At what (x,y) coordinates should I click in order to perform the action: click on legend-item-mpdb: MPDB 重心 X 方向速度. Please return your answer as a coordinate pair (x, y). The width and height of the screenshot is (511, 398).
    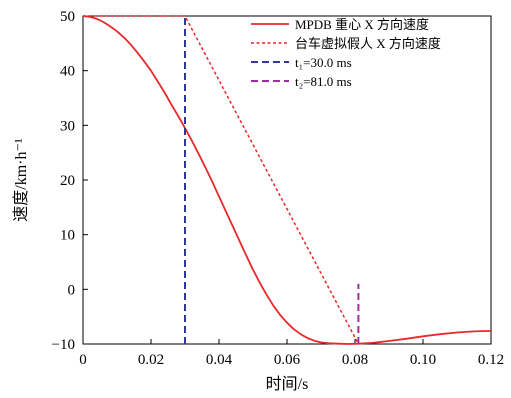
    Looking at the image, I should click on (340, 24).